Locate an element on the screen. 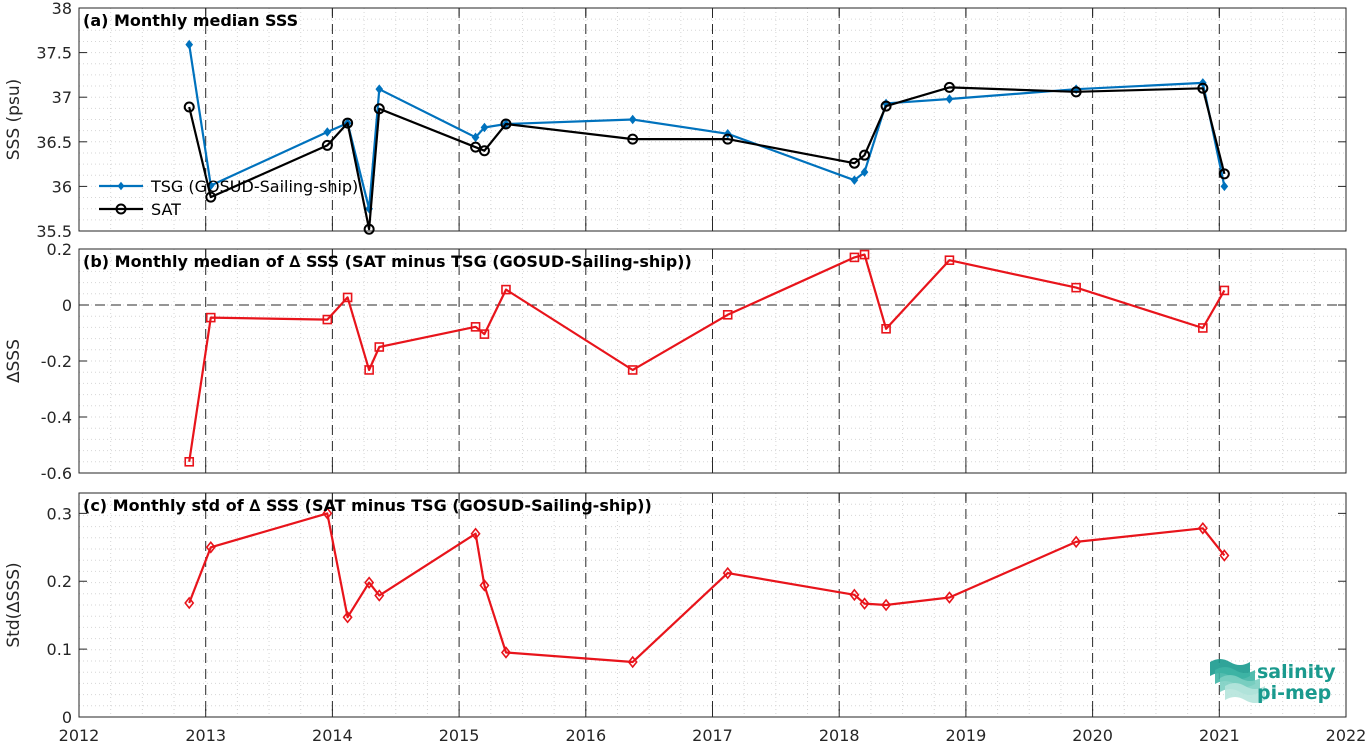 The image size is (1367, 745). legend-label-tsg: TSG (GOSUD-Sailing-ship) is located at coordinates (254, 186).